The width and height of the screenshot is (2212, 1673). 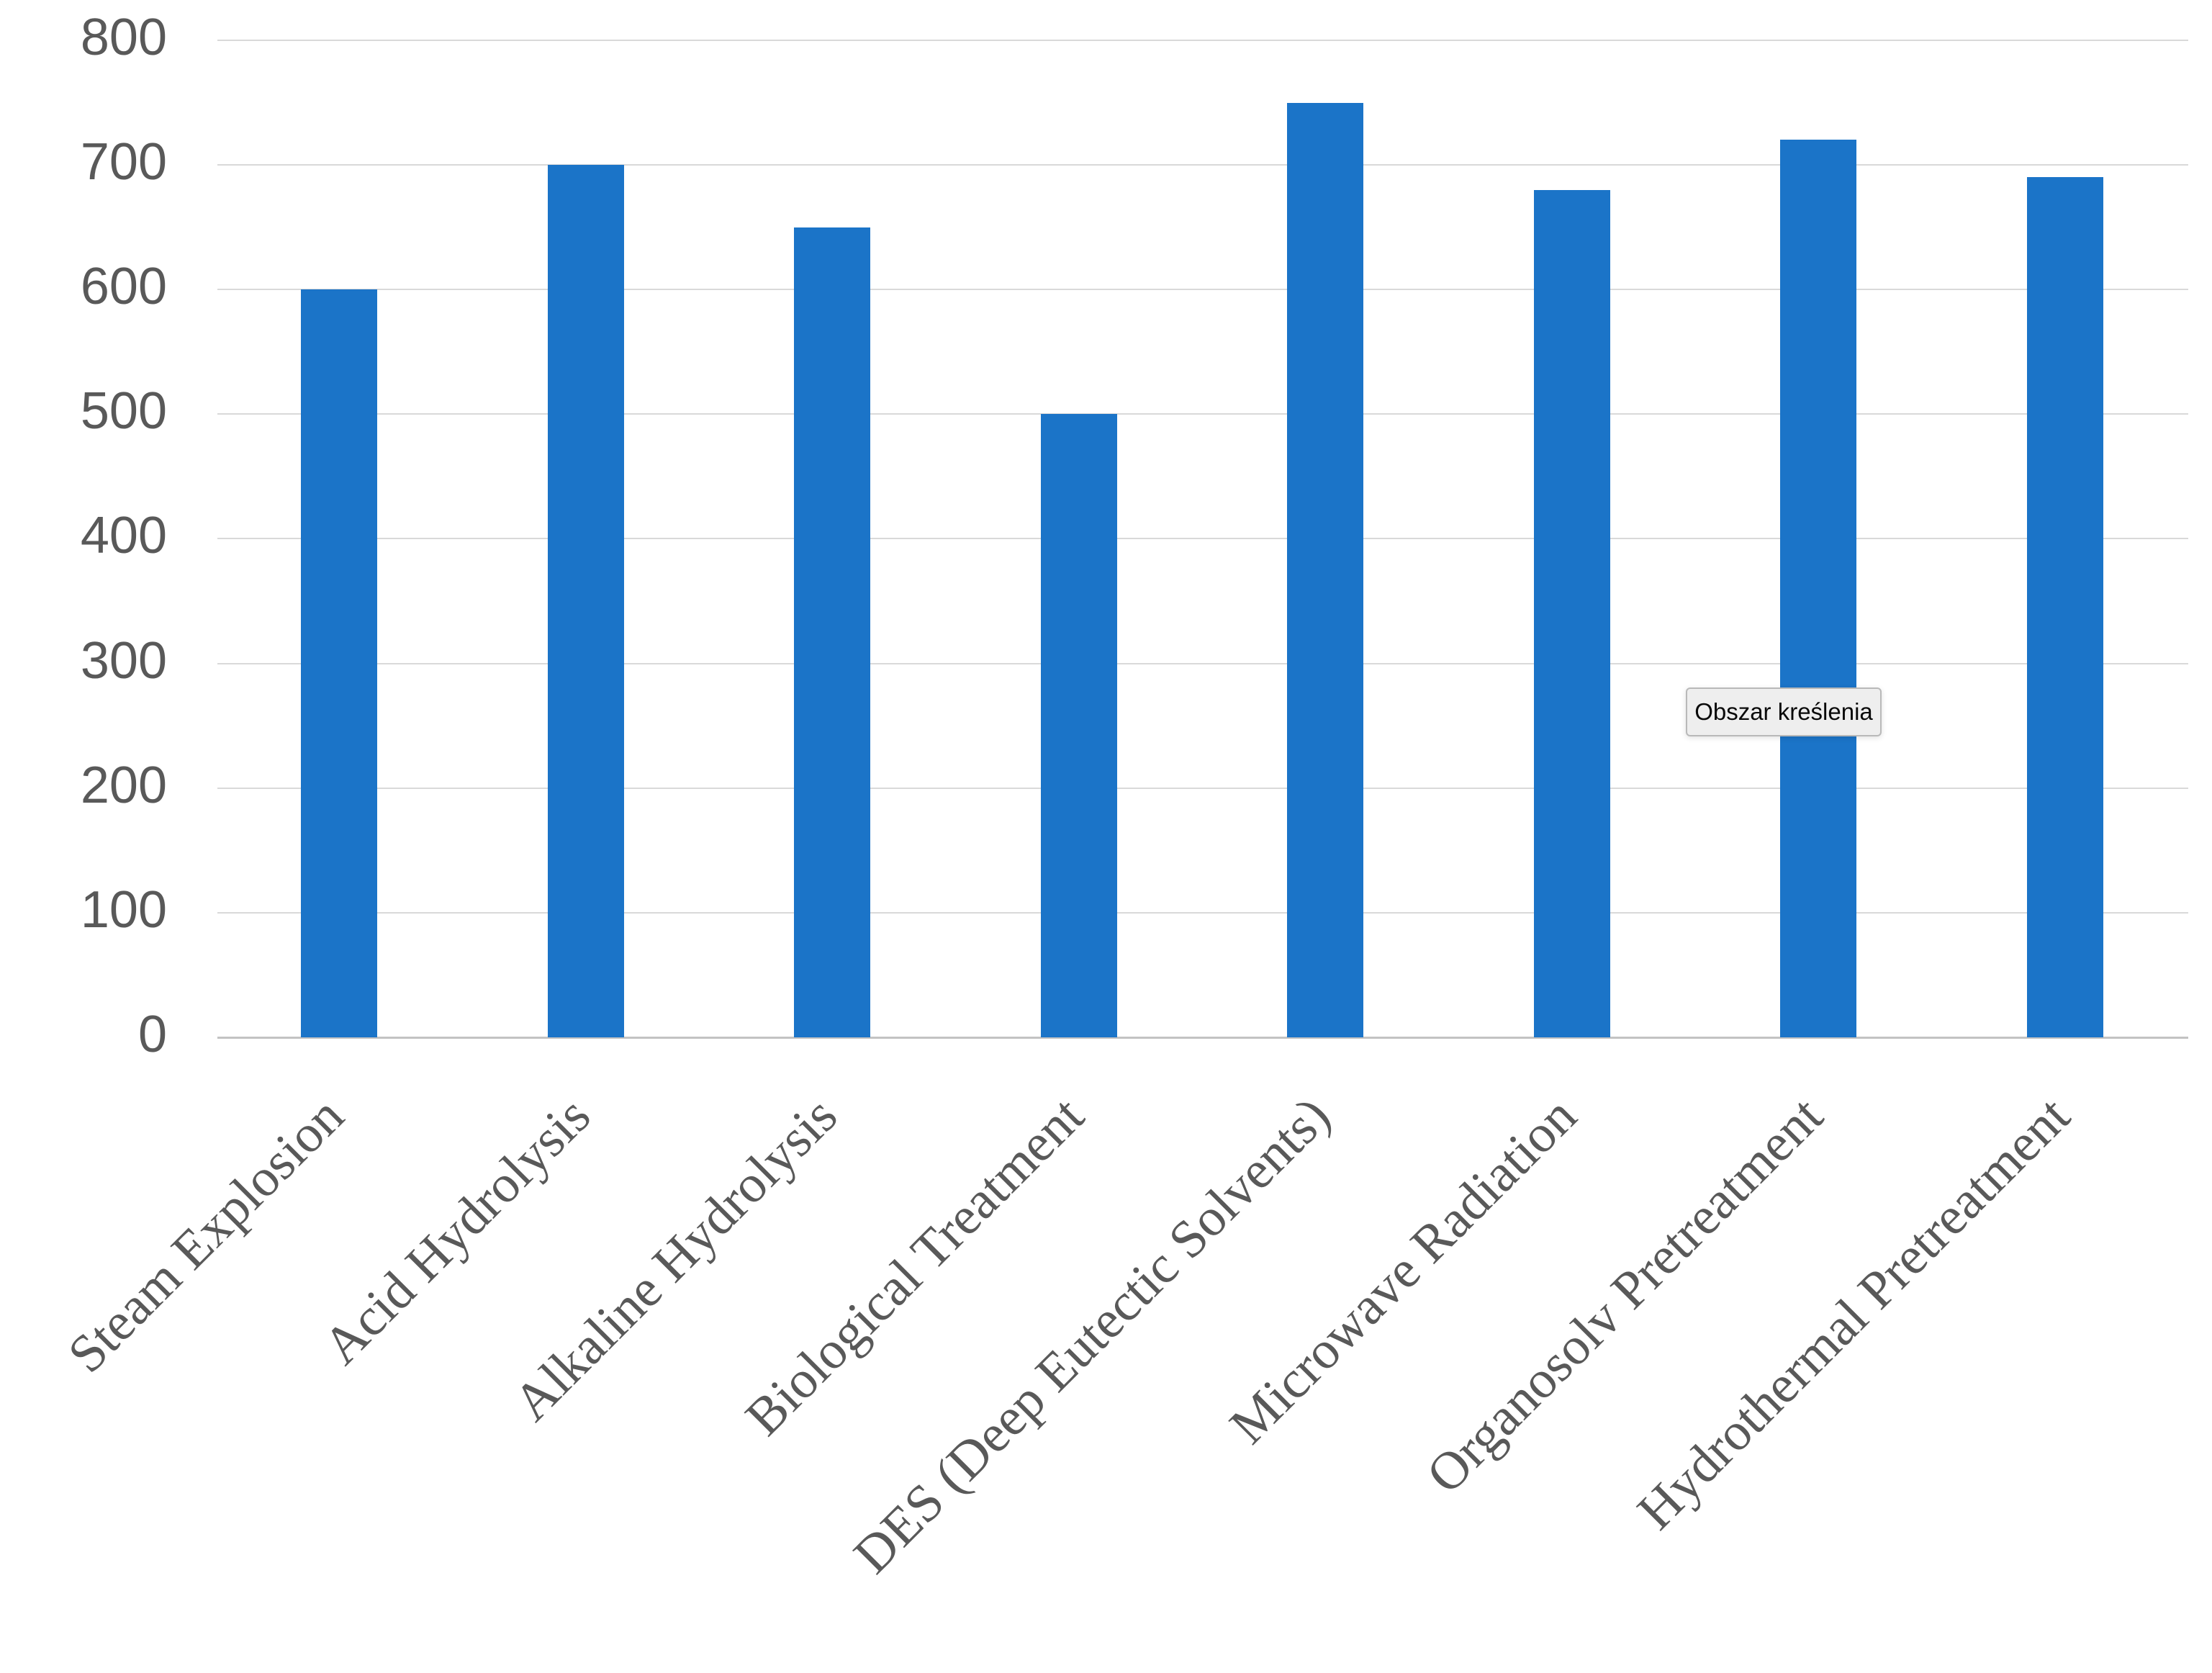 What do you see at coordinates (123, 660) in the screenshot?
I see `y-axis-tick-label: 300` at bounding box center [123, 660].